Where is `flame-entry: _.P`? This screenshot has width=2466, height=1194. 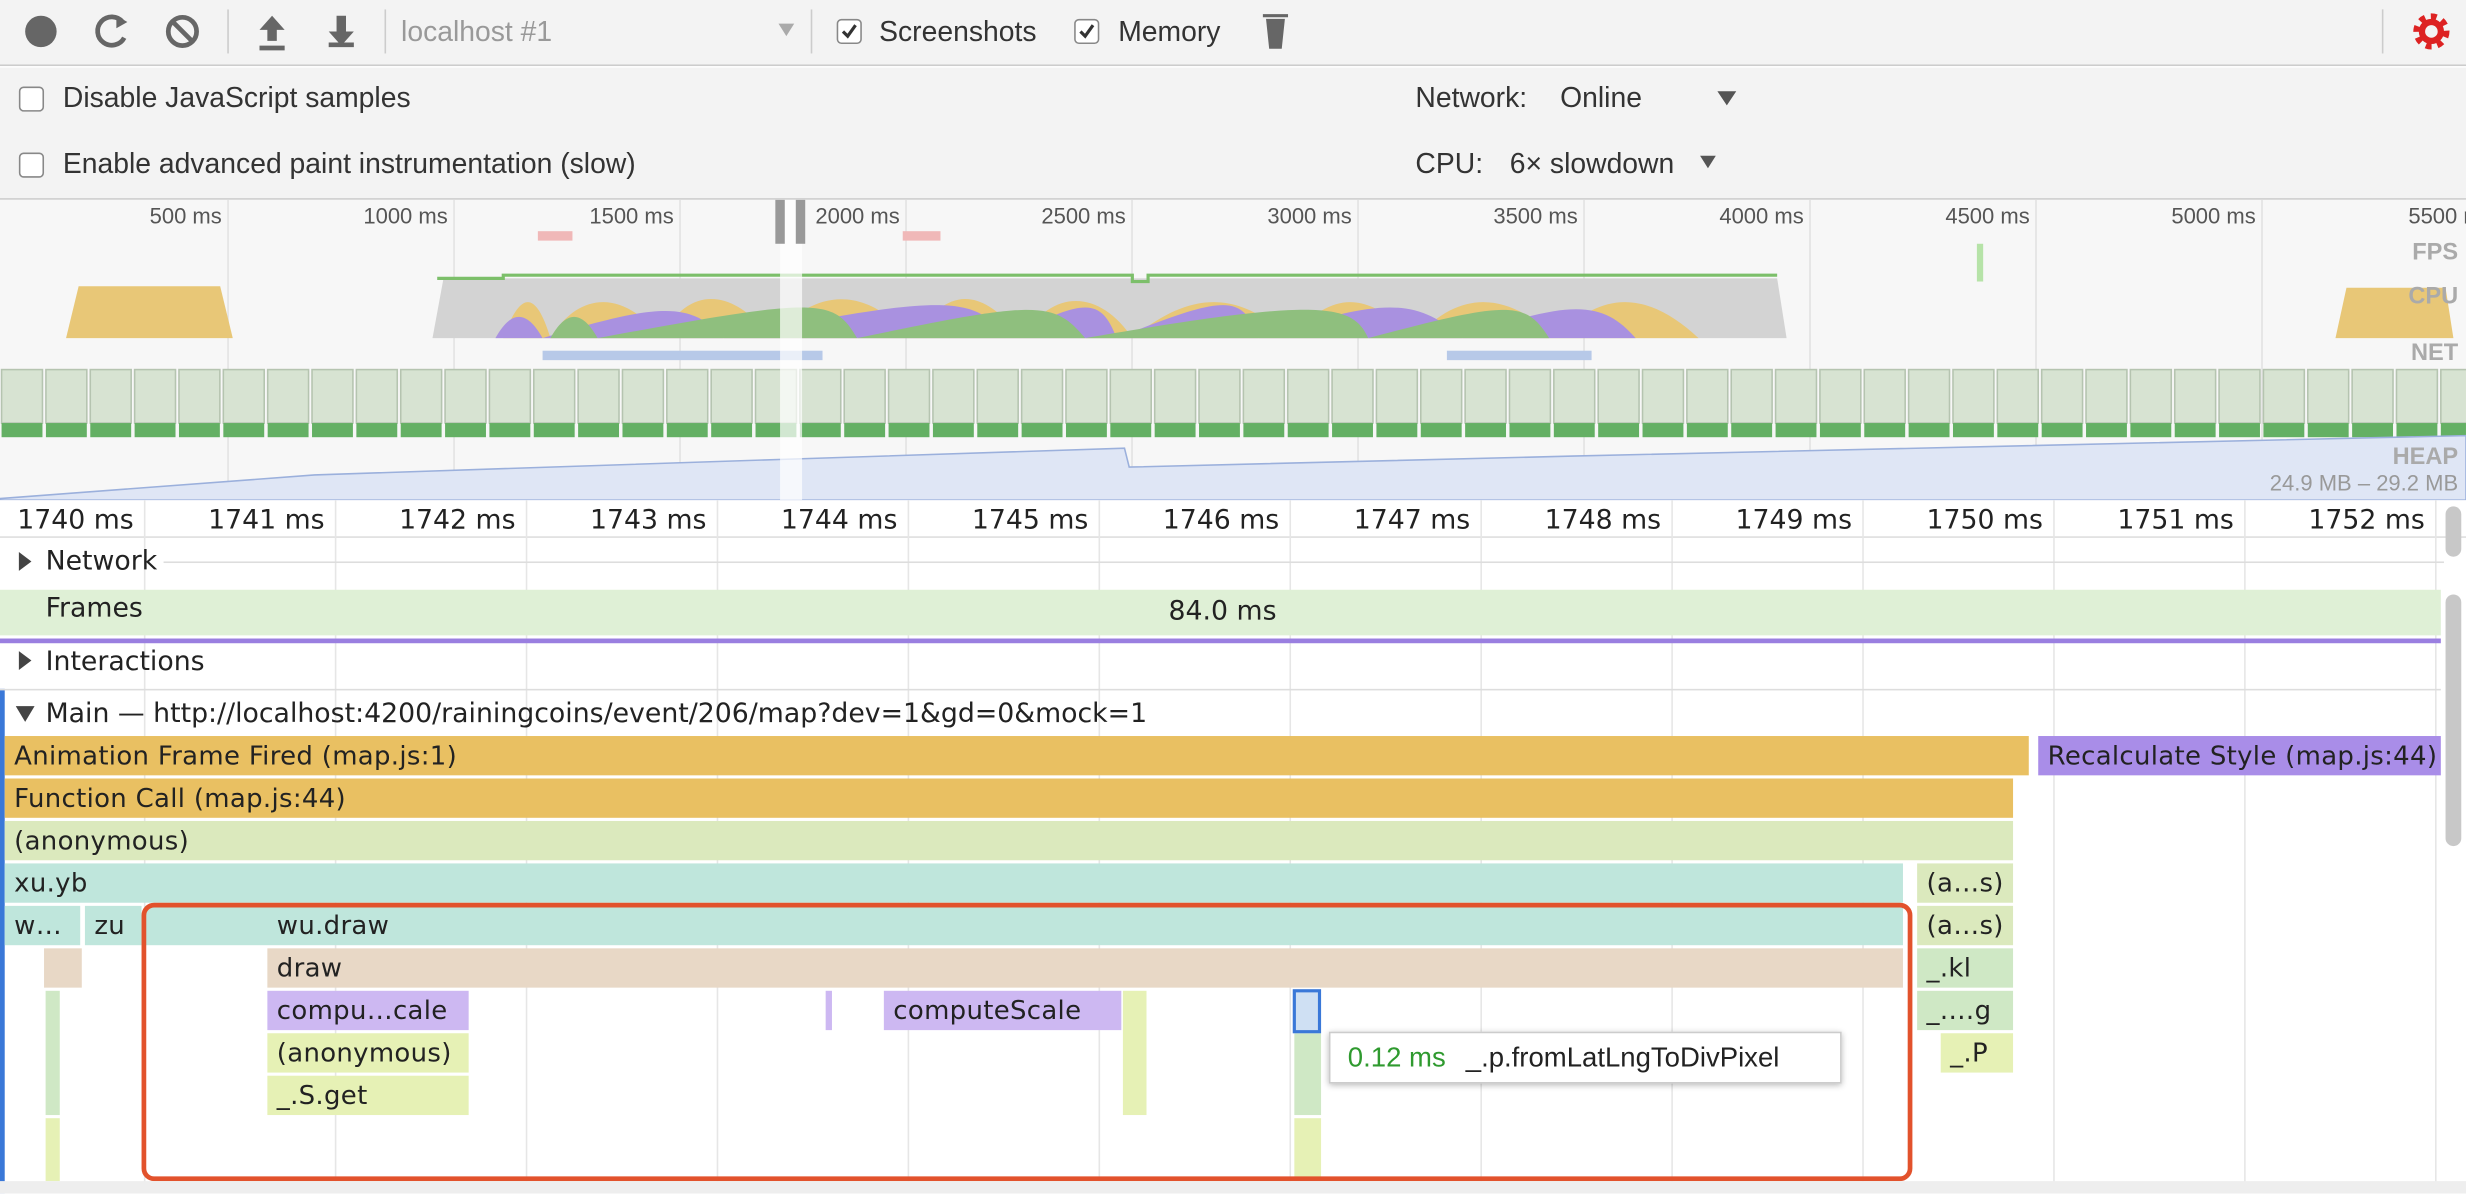
flame-entry: _.P is located at coordinates (1977, 1053).